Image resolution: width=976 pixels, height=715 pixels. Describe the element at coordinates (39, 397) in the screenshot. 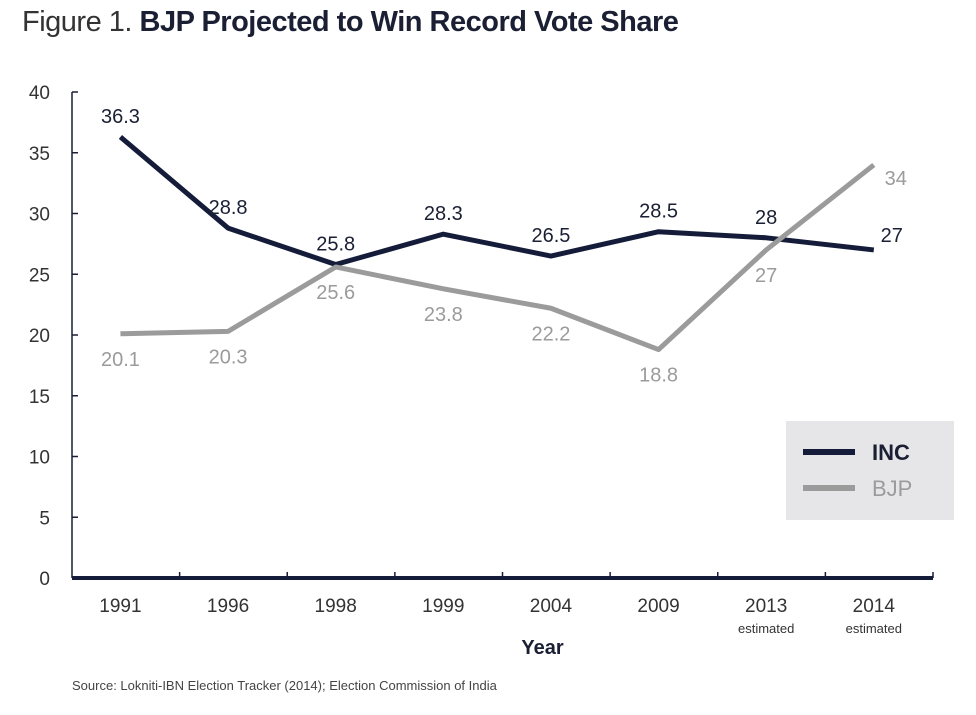

I see `y-tick-label: 15` at that location.